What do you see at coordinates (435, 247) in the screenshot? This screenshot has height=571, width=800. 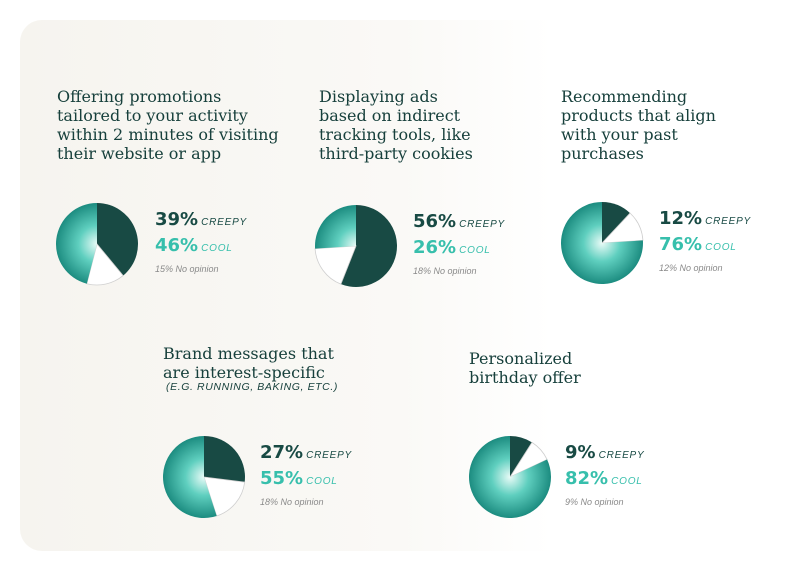 I see `cool-percent: 26%` at bounding box center [435, 247].